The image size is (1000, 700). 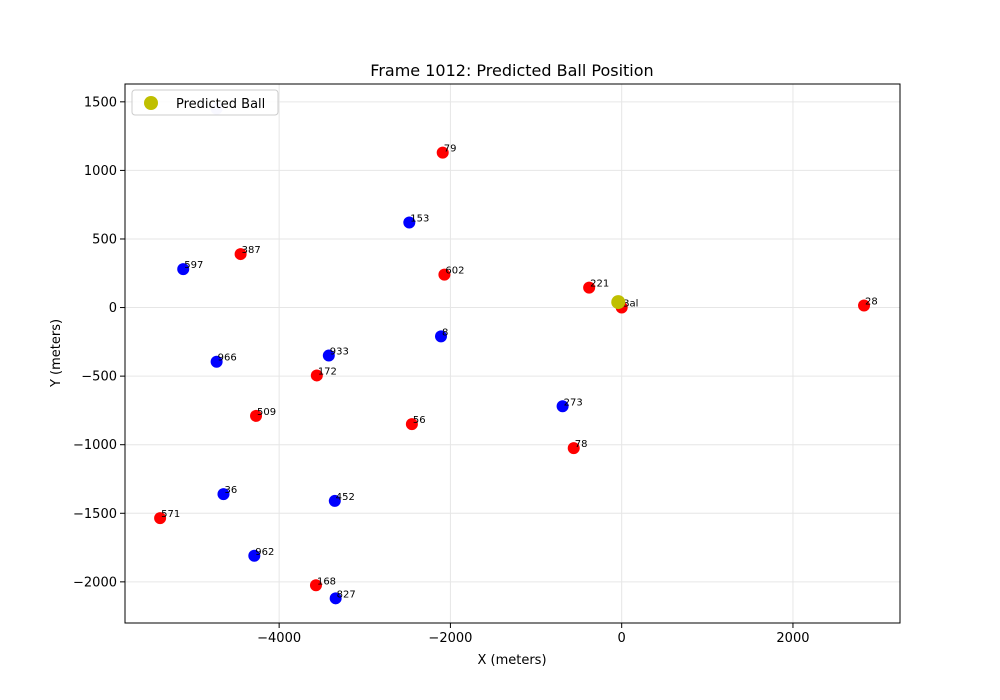 What do you see at coordinates (113, 308) in the screenshot?
I see `y-tick-label: 0` at bounding box center [113, 308].